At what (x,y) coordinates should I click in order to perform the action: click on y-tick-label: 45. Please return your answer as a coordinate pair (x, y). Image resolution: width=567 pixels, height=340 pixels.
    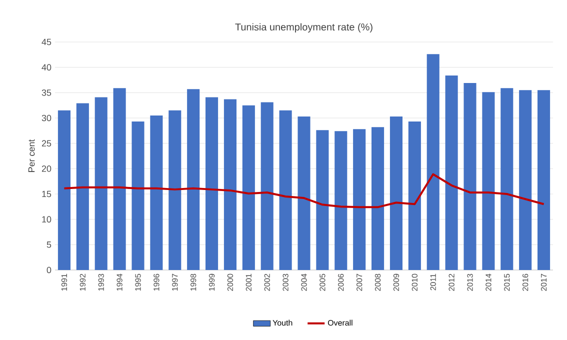
    Looking at the image, I should click on (47, 42).